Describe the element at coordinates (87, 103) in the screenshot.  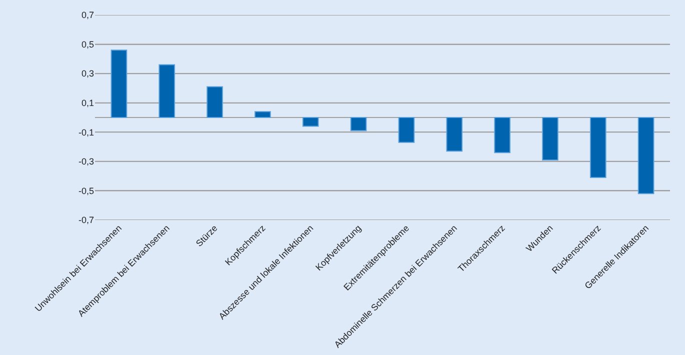
I see `y-tick-label: 0,1` at that location.